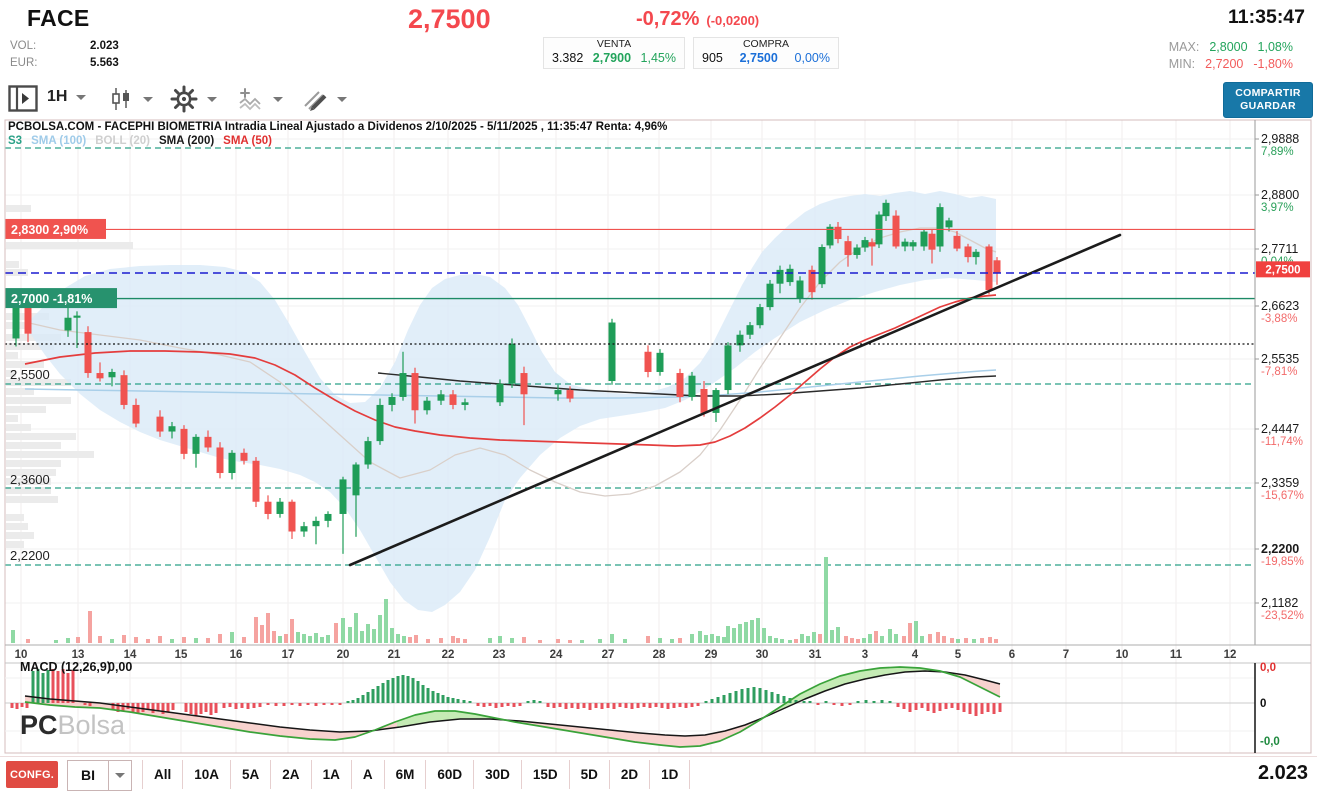 This screenshot has width=1317, height=794. Describe the element at coordinates (1268, 668) in the screenshot. I see `macd-axis-top: 0,0` at that location.